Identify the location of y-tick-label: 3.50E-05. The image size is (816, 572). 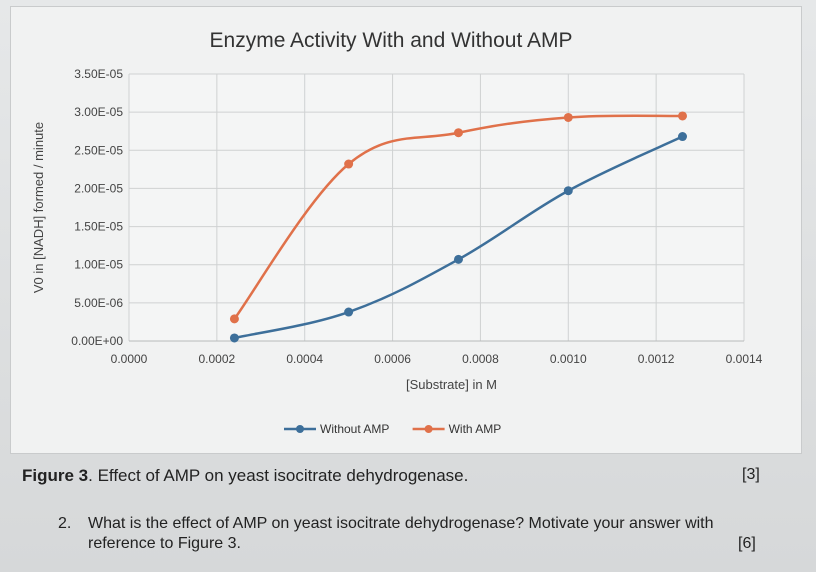
(98, 74).